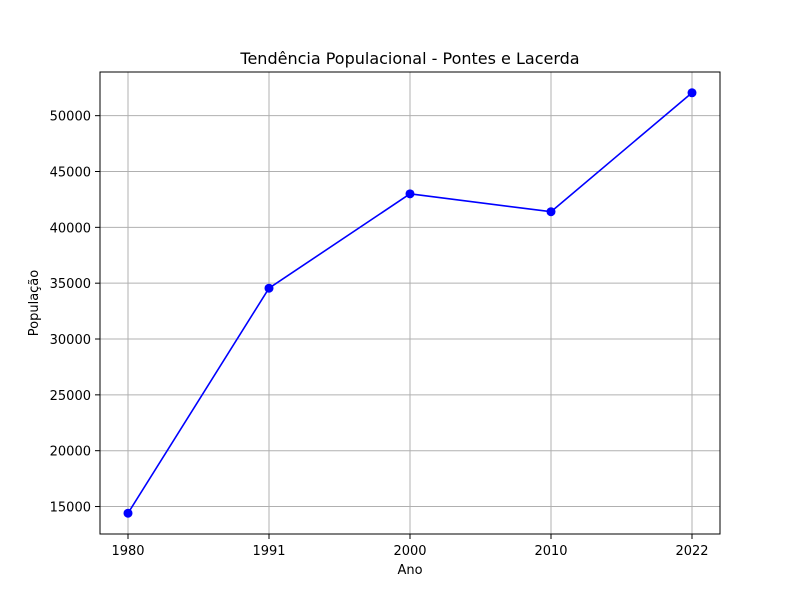  Describe the element at coordinates (70, 284) in the screenshot. I see `y-tick-label: 35000` at that location.